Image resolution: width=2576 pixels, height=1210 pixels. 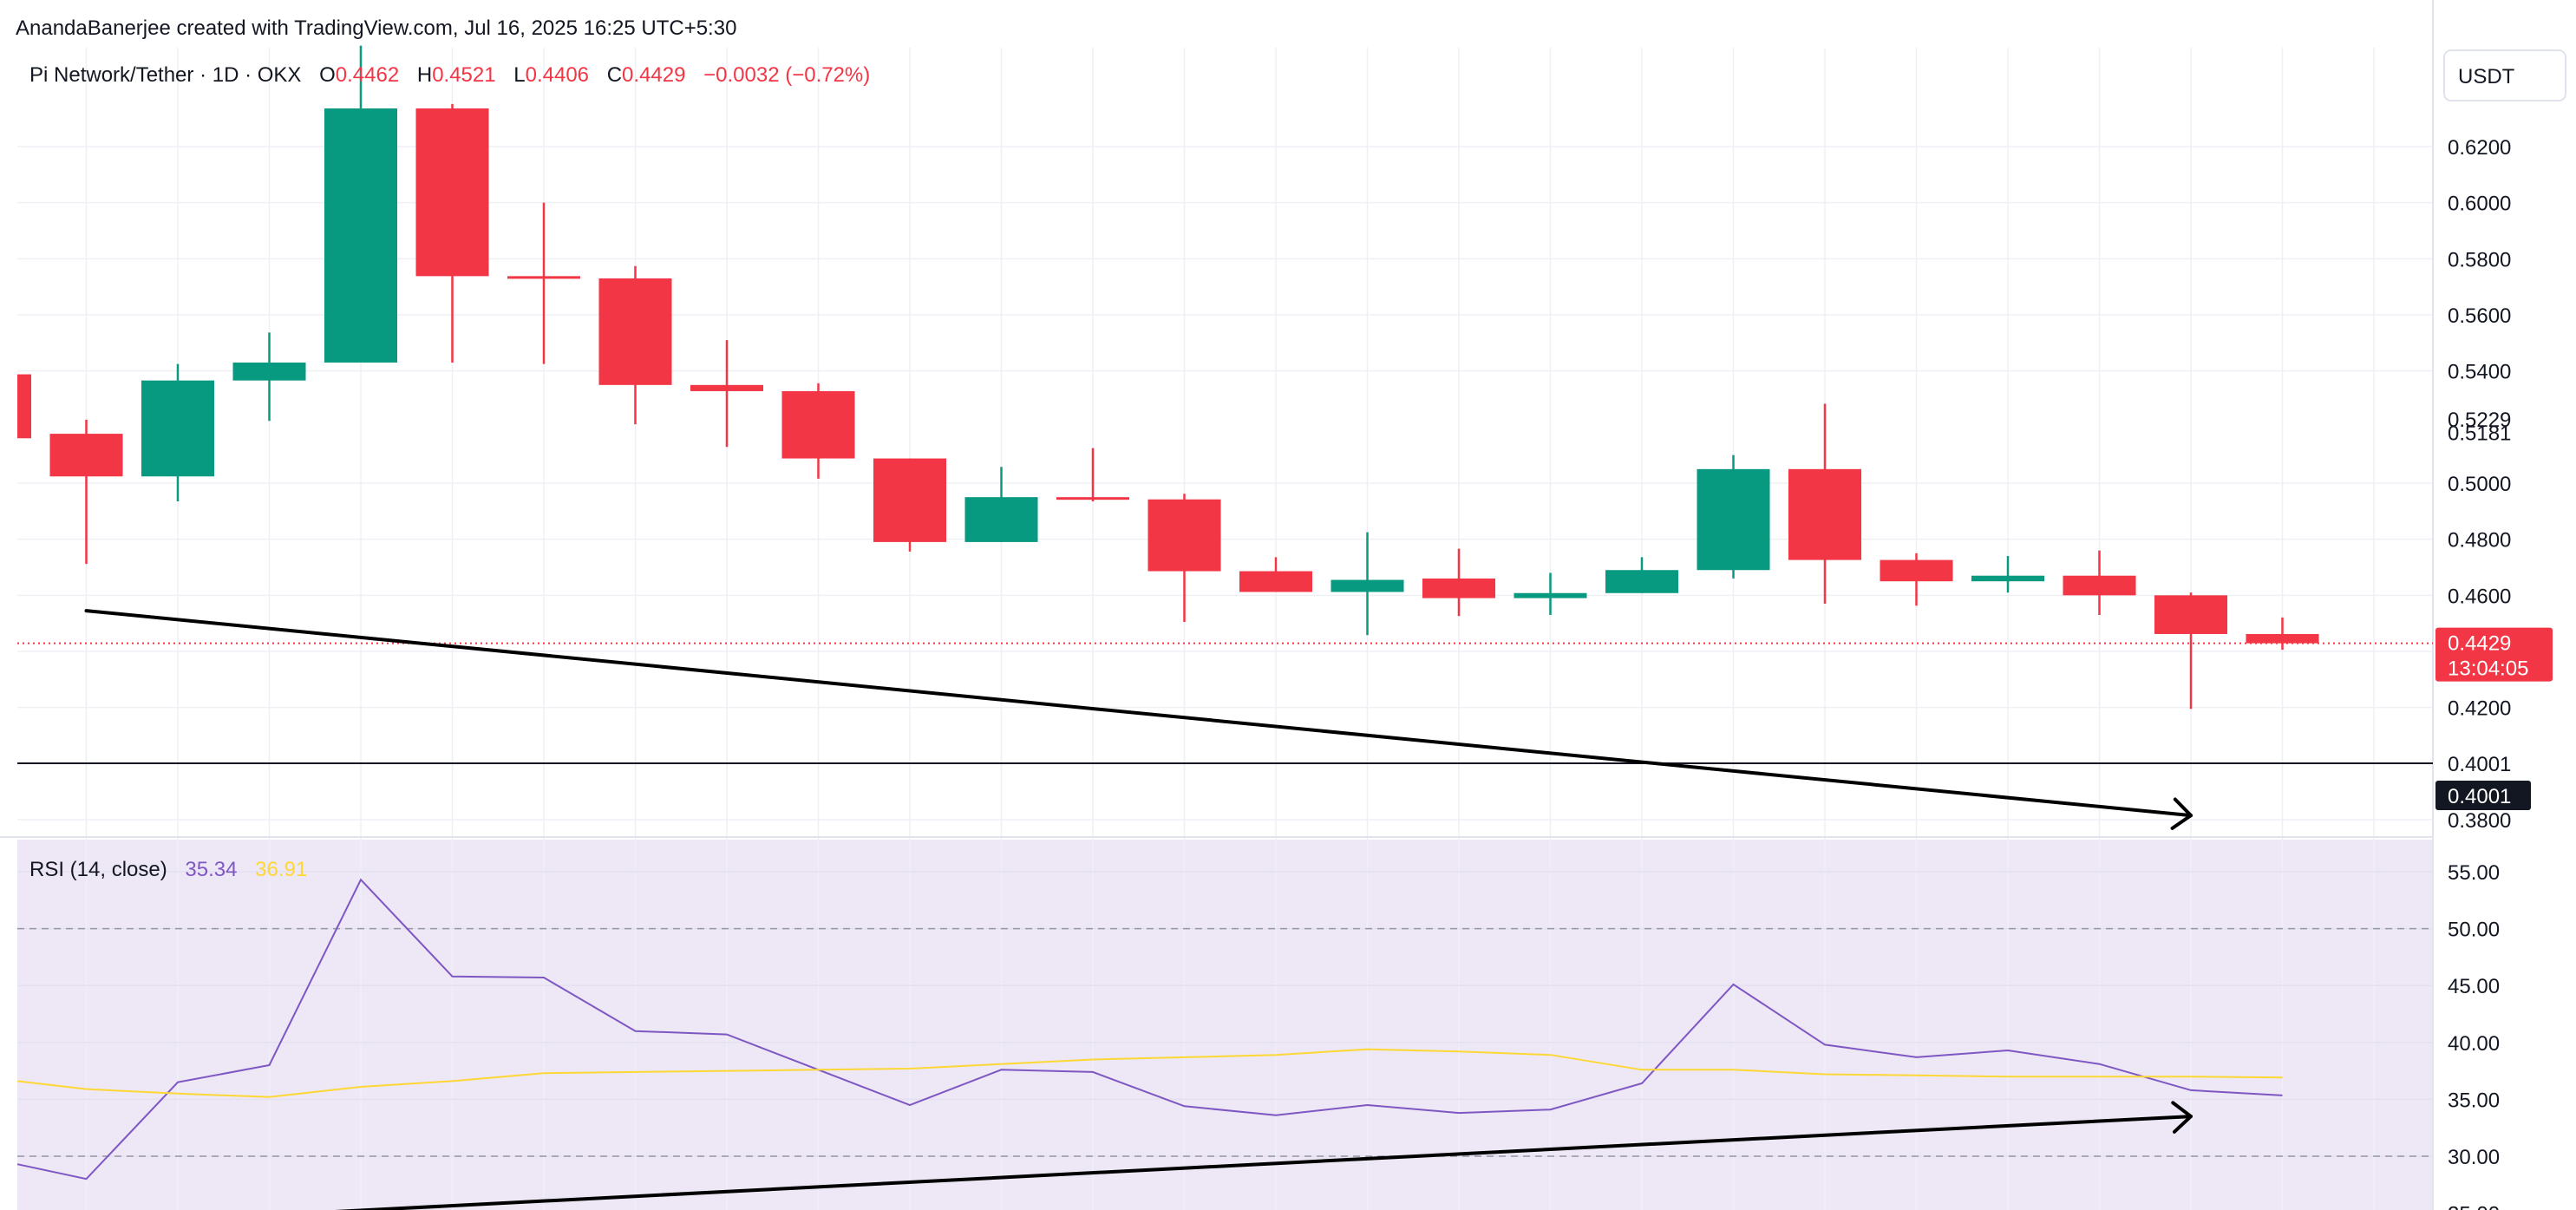 I want to click on high-value: 0.4521, so click(x=463, y=75).